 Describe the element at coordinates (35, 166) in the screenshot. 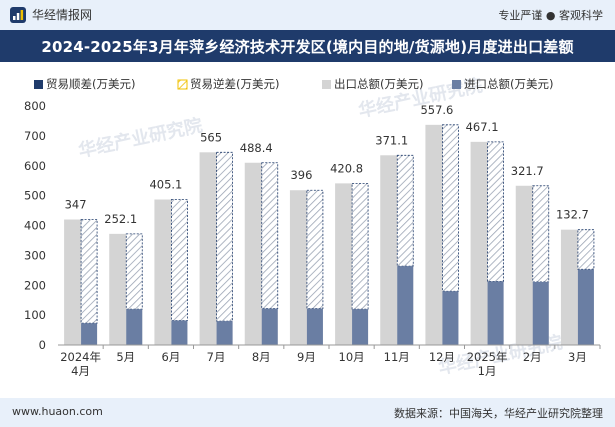

I see `y-tick-label-6: 600` at that location.